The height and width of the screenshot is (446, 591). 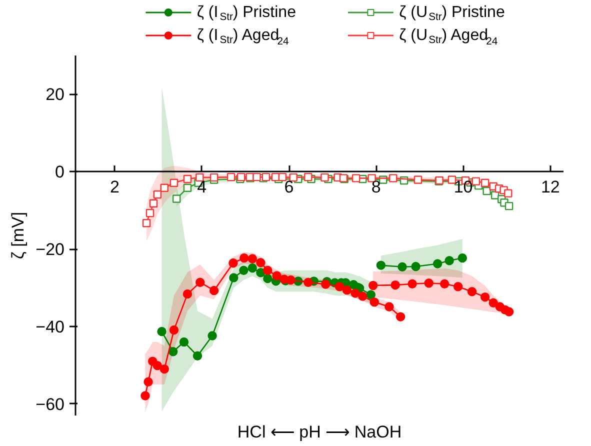 I want to click on x-tick-label: 8, so click(x=376, y=187).